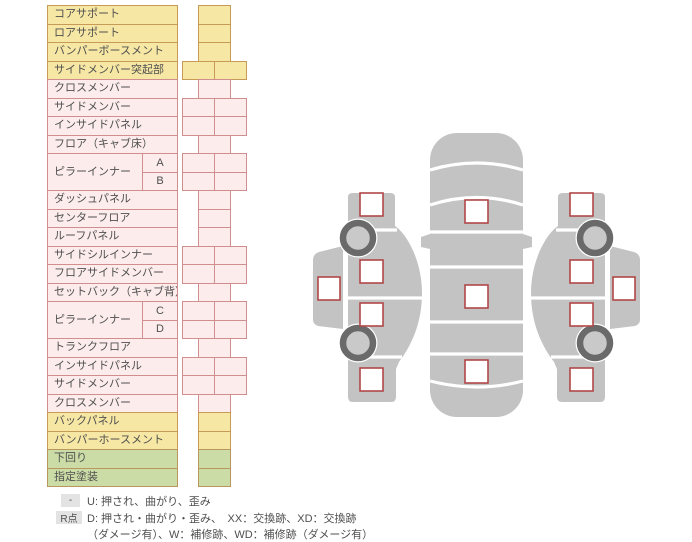  I want to click on part-label: バンパーボースメント, so click(112, 52).